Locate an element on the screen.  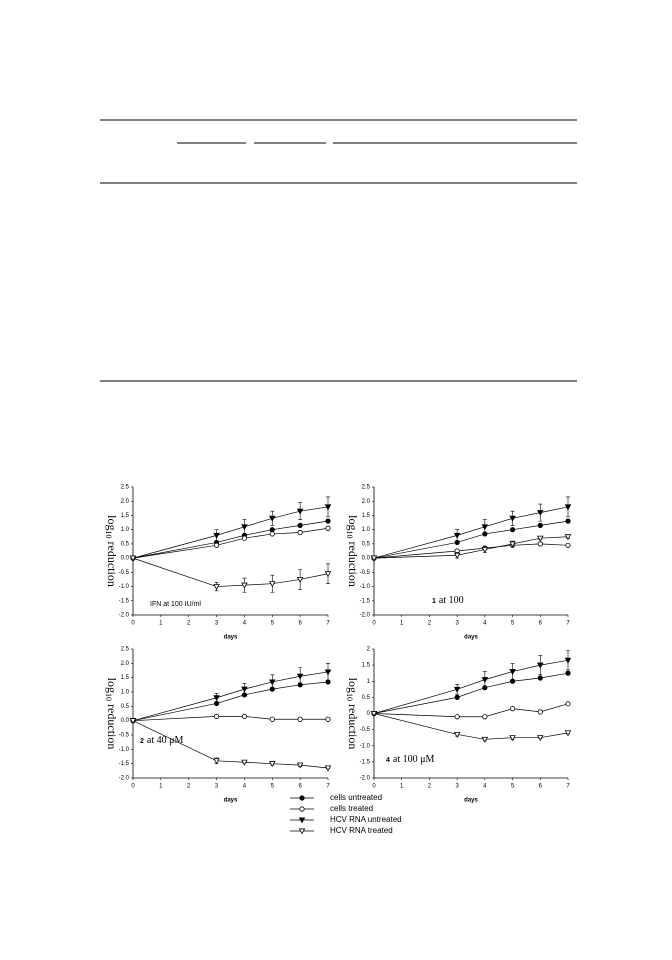
y-tick-label: 2.5 is located at coordinates (125, 650).